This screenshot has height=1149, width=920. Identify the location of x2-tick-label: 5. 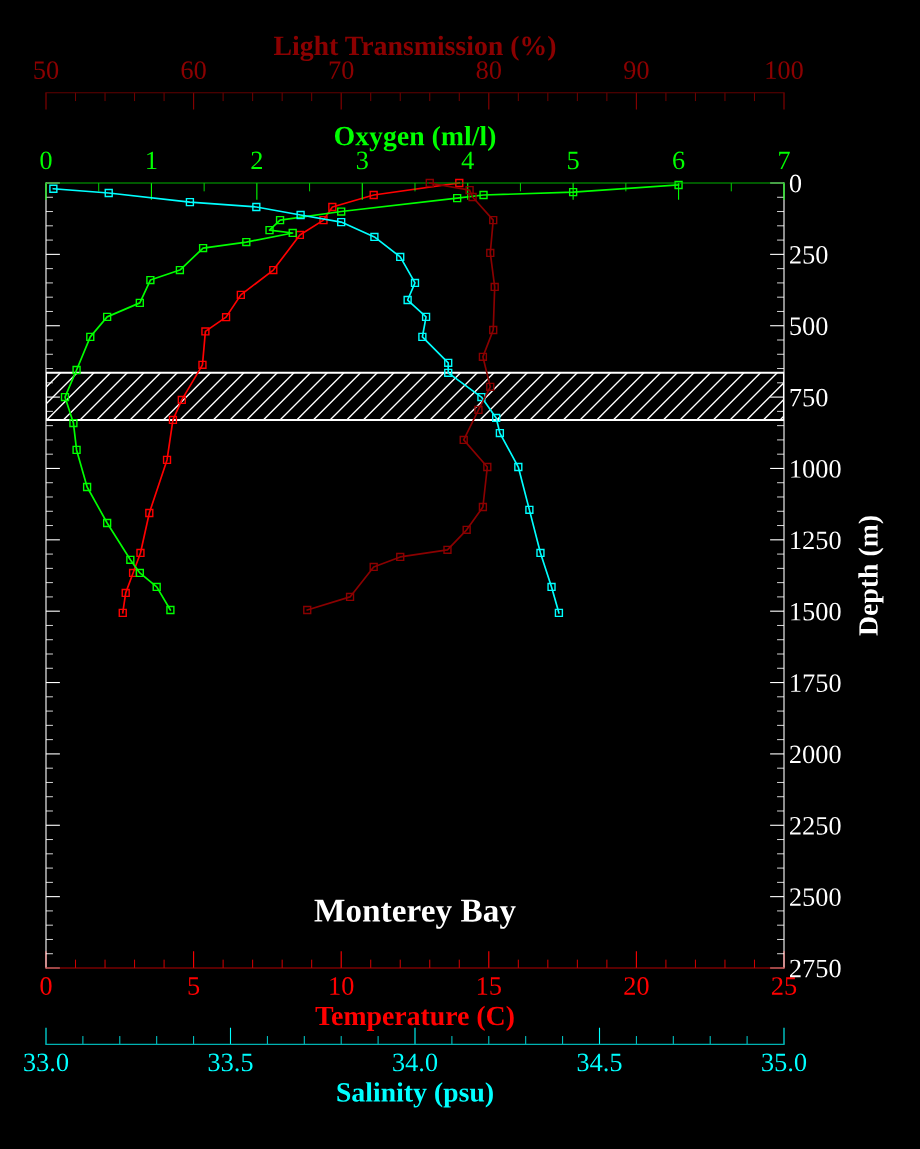
(573, 160).